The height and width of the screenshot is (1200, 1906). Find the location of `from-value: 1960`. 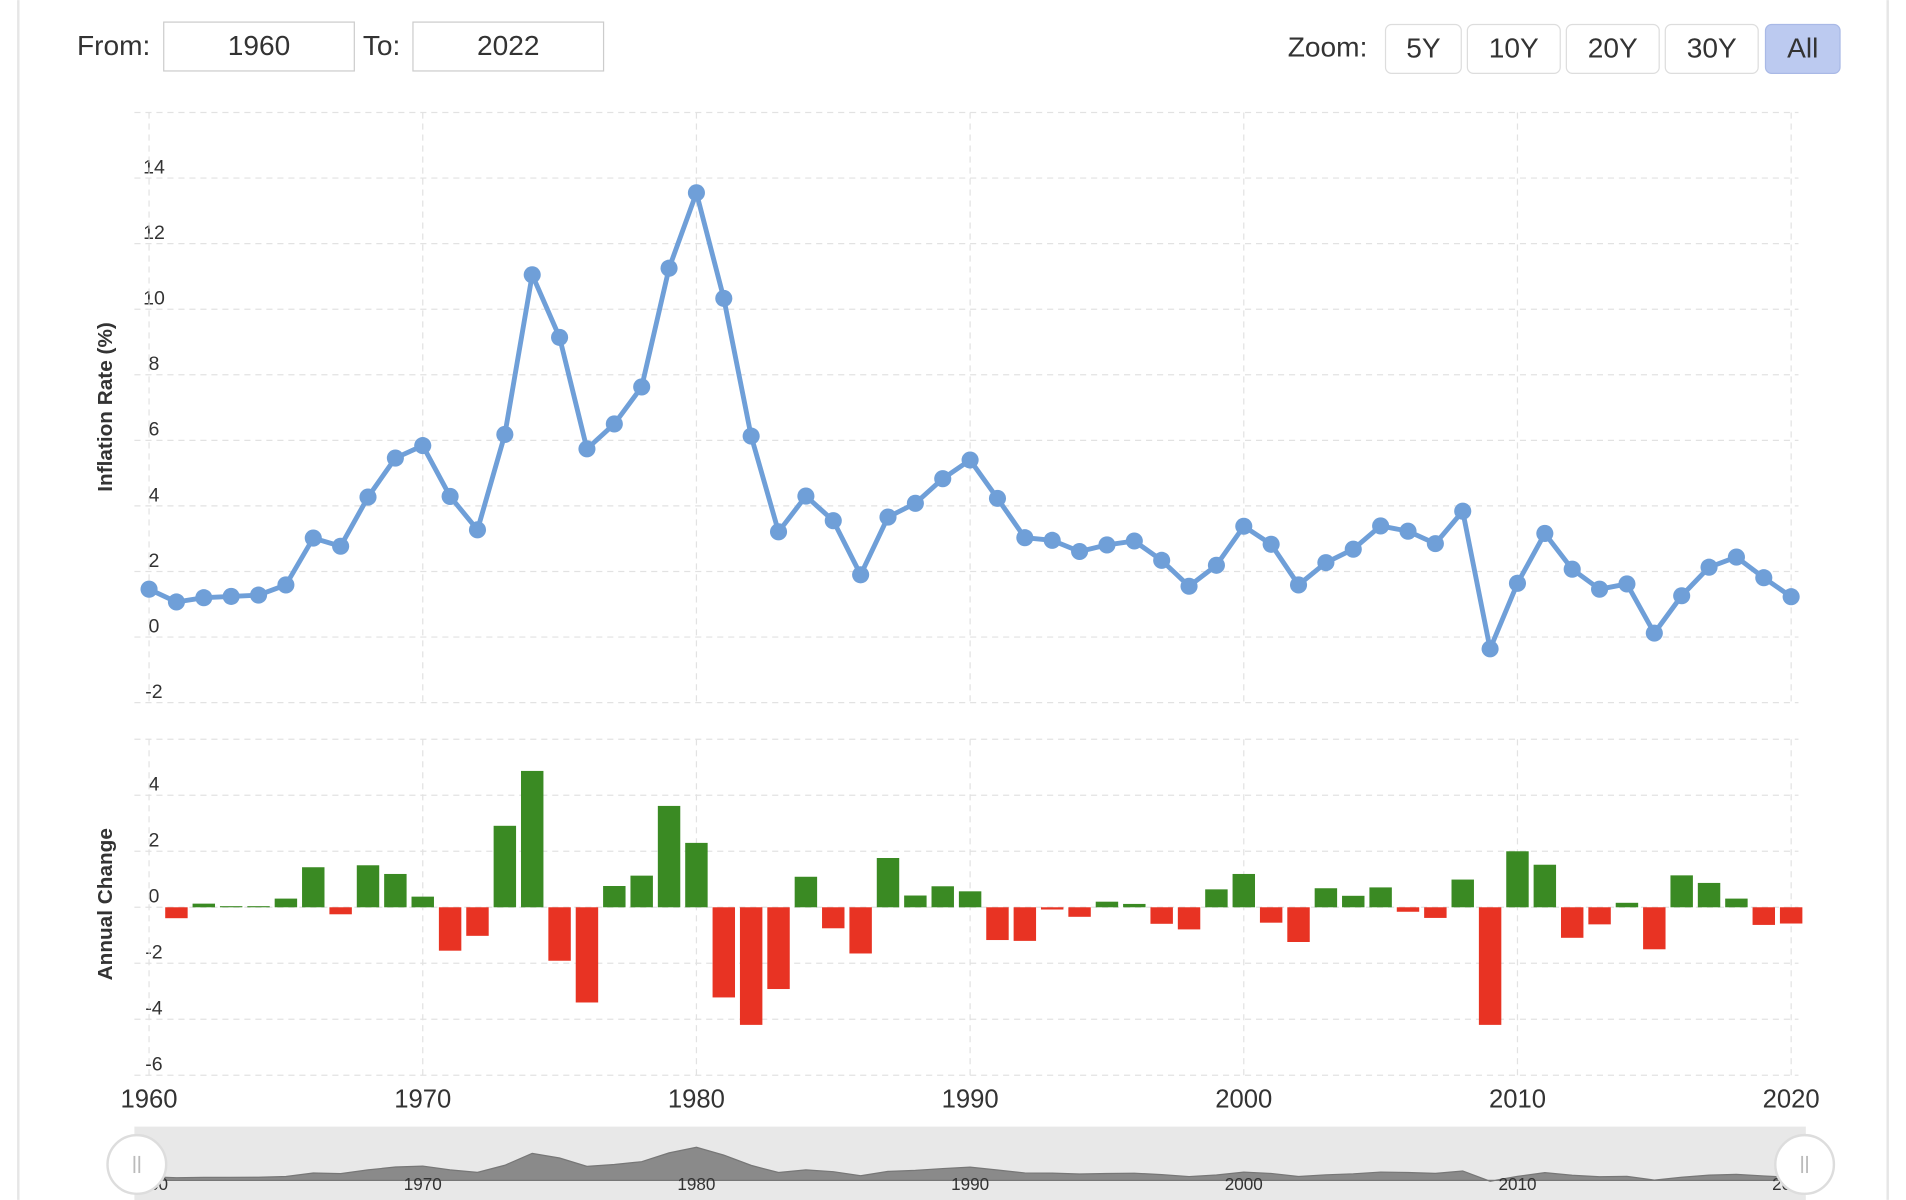

from-value: 1960 is located at coordinates (259, 45).